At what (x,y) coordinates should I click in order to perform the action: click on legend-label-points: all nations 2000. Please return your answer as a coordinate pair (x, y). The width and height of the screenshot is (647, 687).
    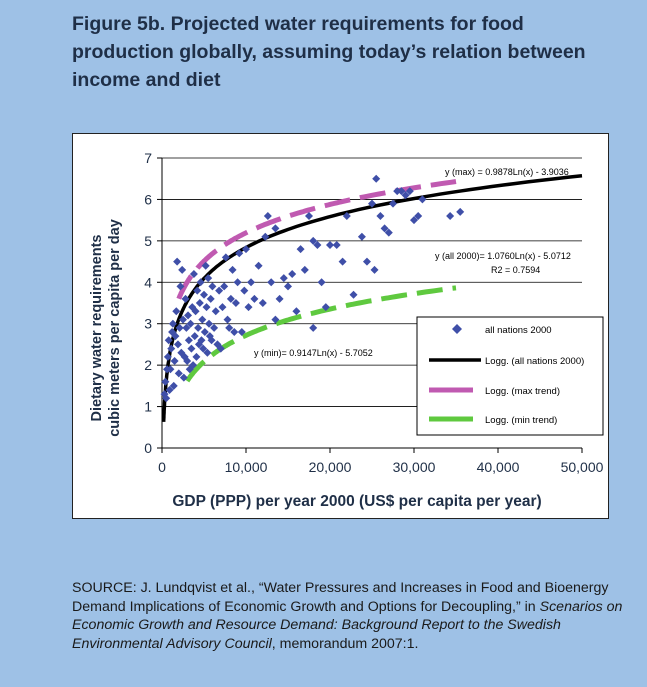
    Looking at the image, I should click on (518, 330).